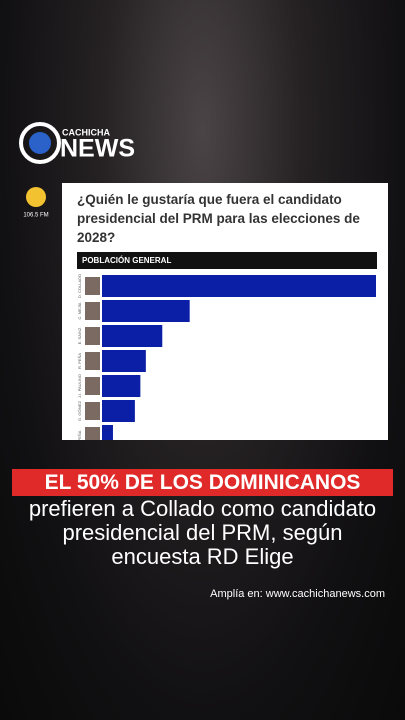  What do you see at coordinates (36, 197) in the screenshot?
I see `radio-logo` at bounding box center [36, 197].